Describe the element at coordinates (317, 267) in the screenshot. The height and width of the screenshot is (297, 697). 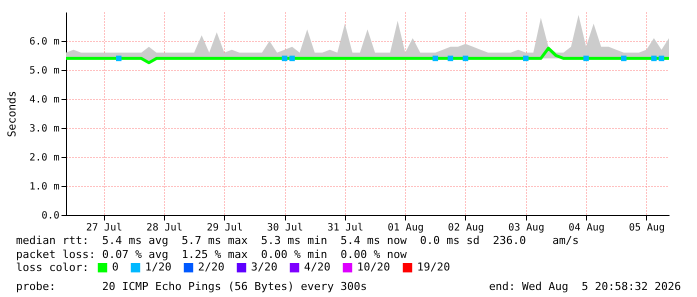
I see `legend-label: 4/20` at that location.